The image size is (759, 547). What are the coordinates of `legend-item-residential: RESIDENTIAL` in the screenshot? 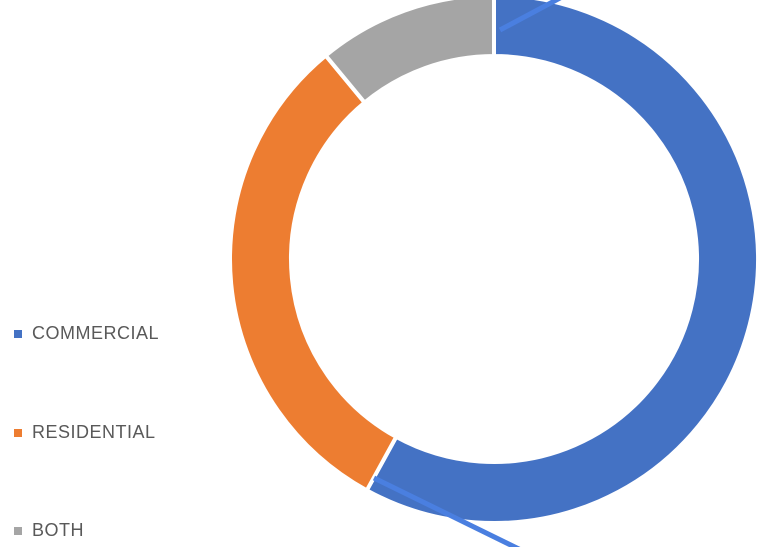 It's located at (85, 432).